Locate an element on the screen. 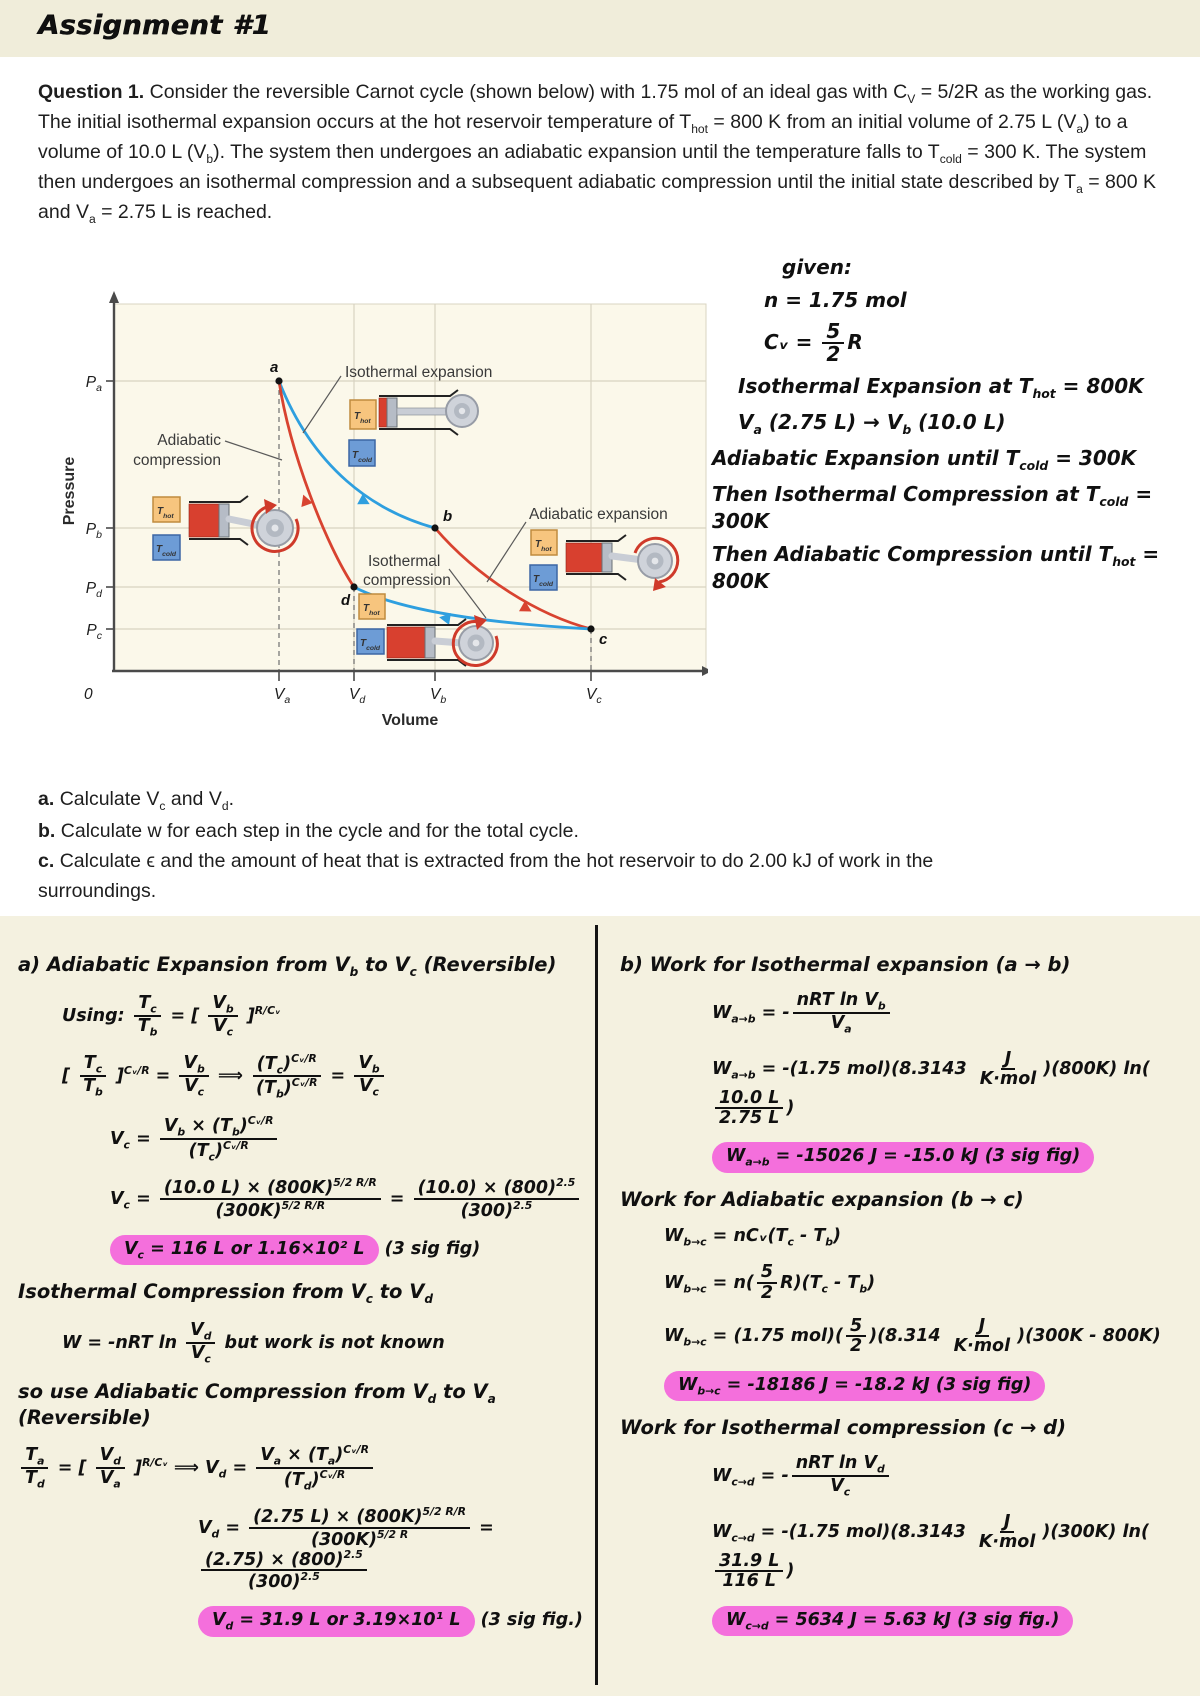 Image resolution: width=1200 pixels, height=1696 pixels. text-segment: Vc = Vb × (Tb)Cᵥ/R (Tc)Cᵥ/R is located at coordinates (195, 1138).